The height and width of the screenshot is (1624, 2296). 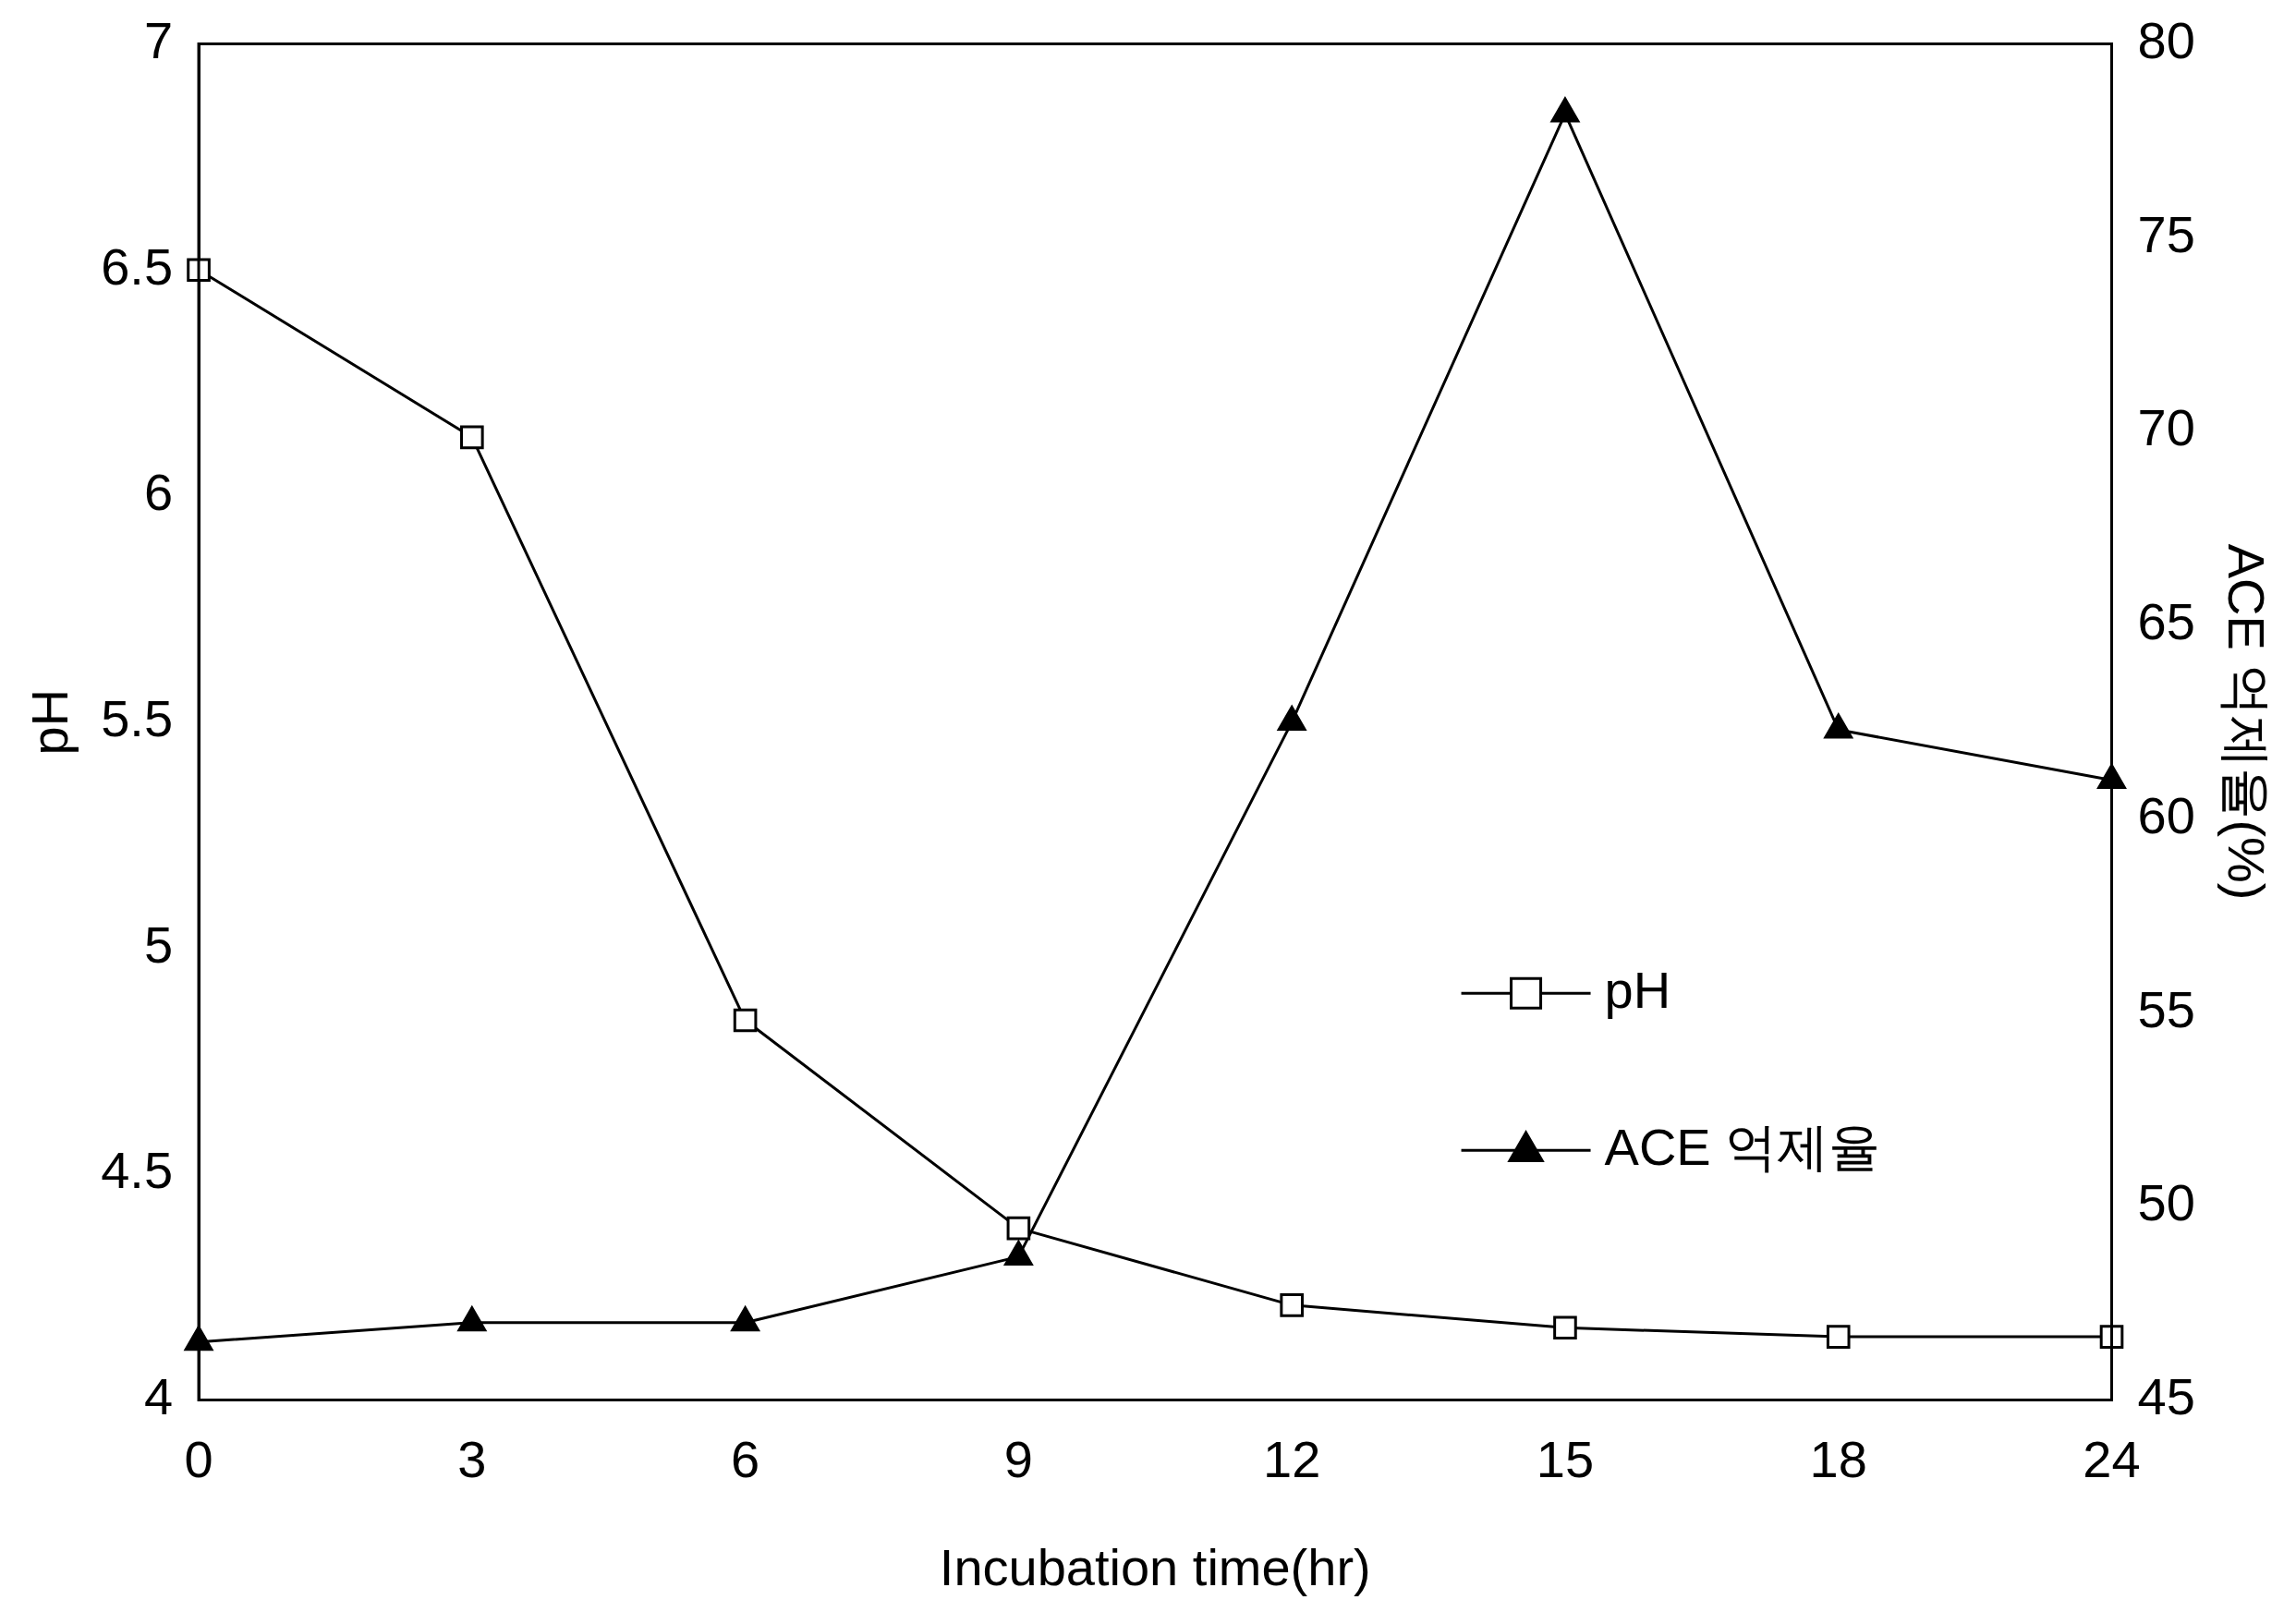 I want to click on y2-tick-label: 45, so click(x=2166, y=1396).